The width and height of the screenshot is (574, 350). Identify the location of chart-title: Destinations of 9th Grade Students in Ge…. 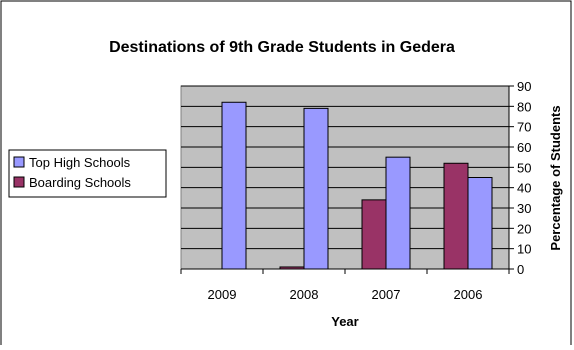
(282, 47).